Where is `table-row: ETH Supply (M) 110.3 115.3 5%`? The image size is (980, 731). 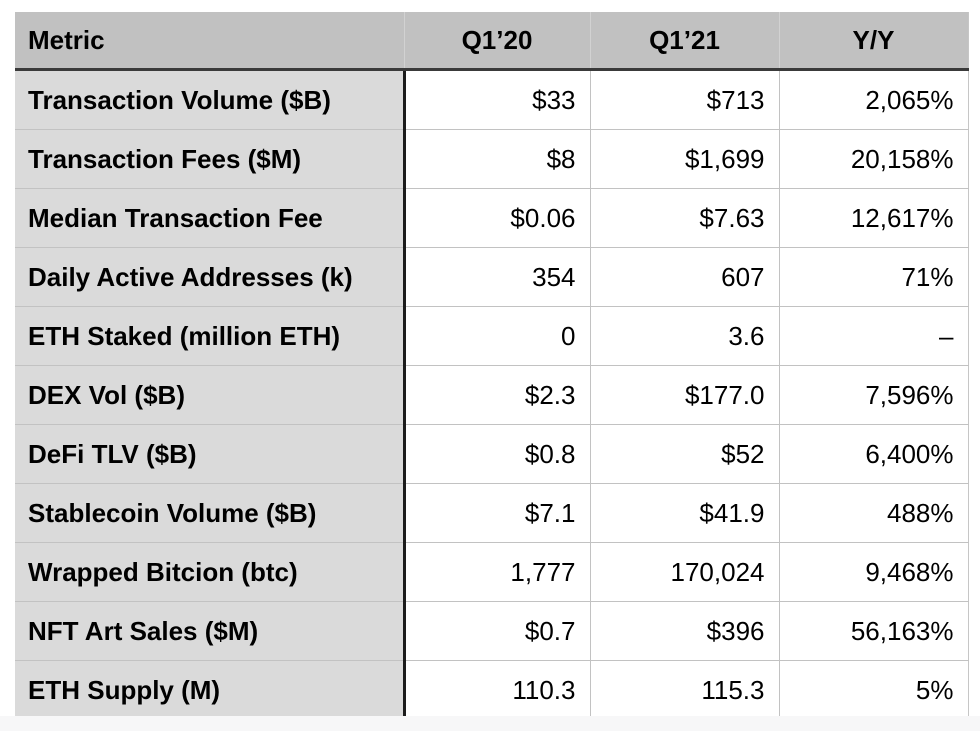
table-row: ETH Supply (M) 110.3 115.3 5% is located at coordinates (491, 690).